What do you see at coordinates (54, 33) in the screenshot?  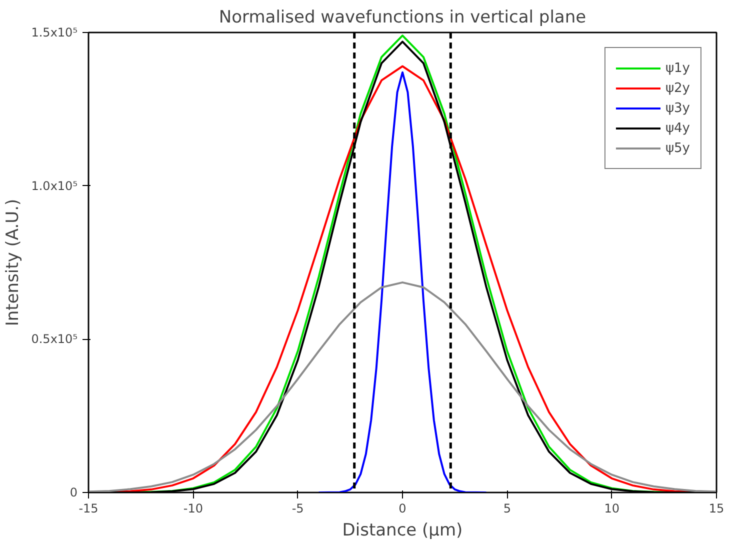 I see `y-tick-label: 1.5x10⁵` at bounding box center [54, 33].